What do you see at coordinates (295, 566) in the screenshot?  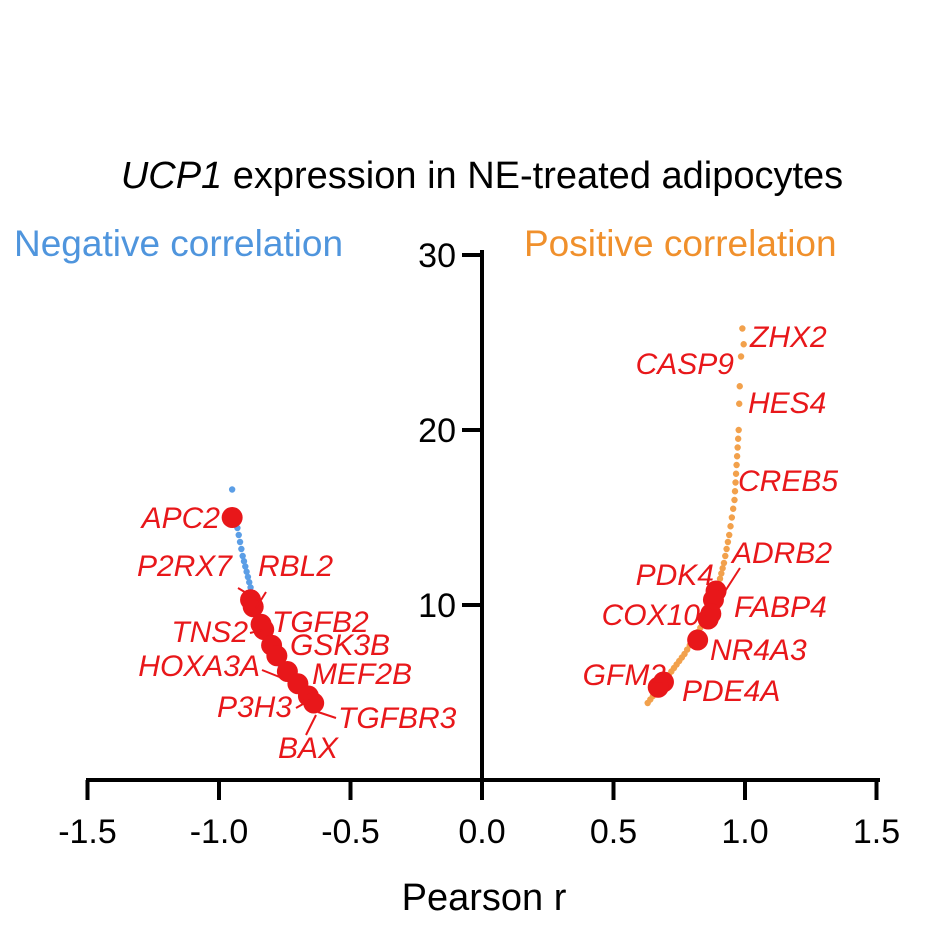 I see `gene-label-rbl2: RBL2` at bounding box center [295, 566].